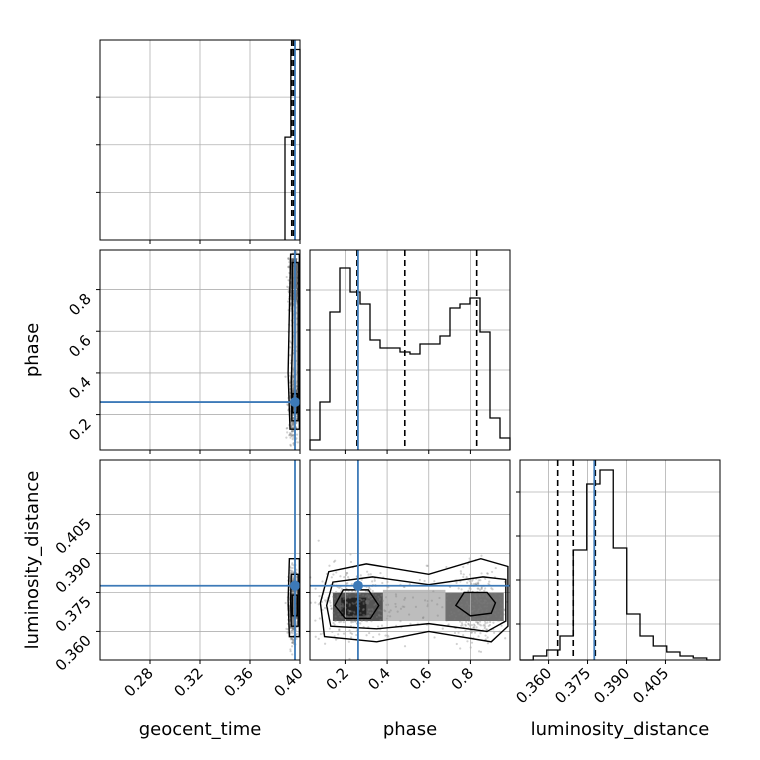 This screenshot has width=760, height=760. I want to click on p22-frame, so click(620, 560).